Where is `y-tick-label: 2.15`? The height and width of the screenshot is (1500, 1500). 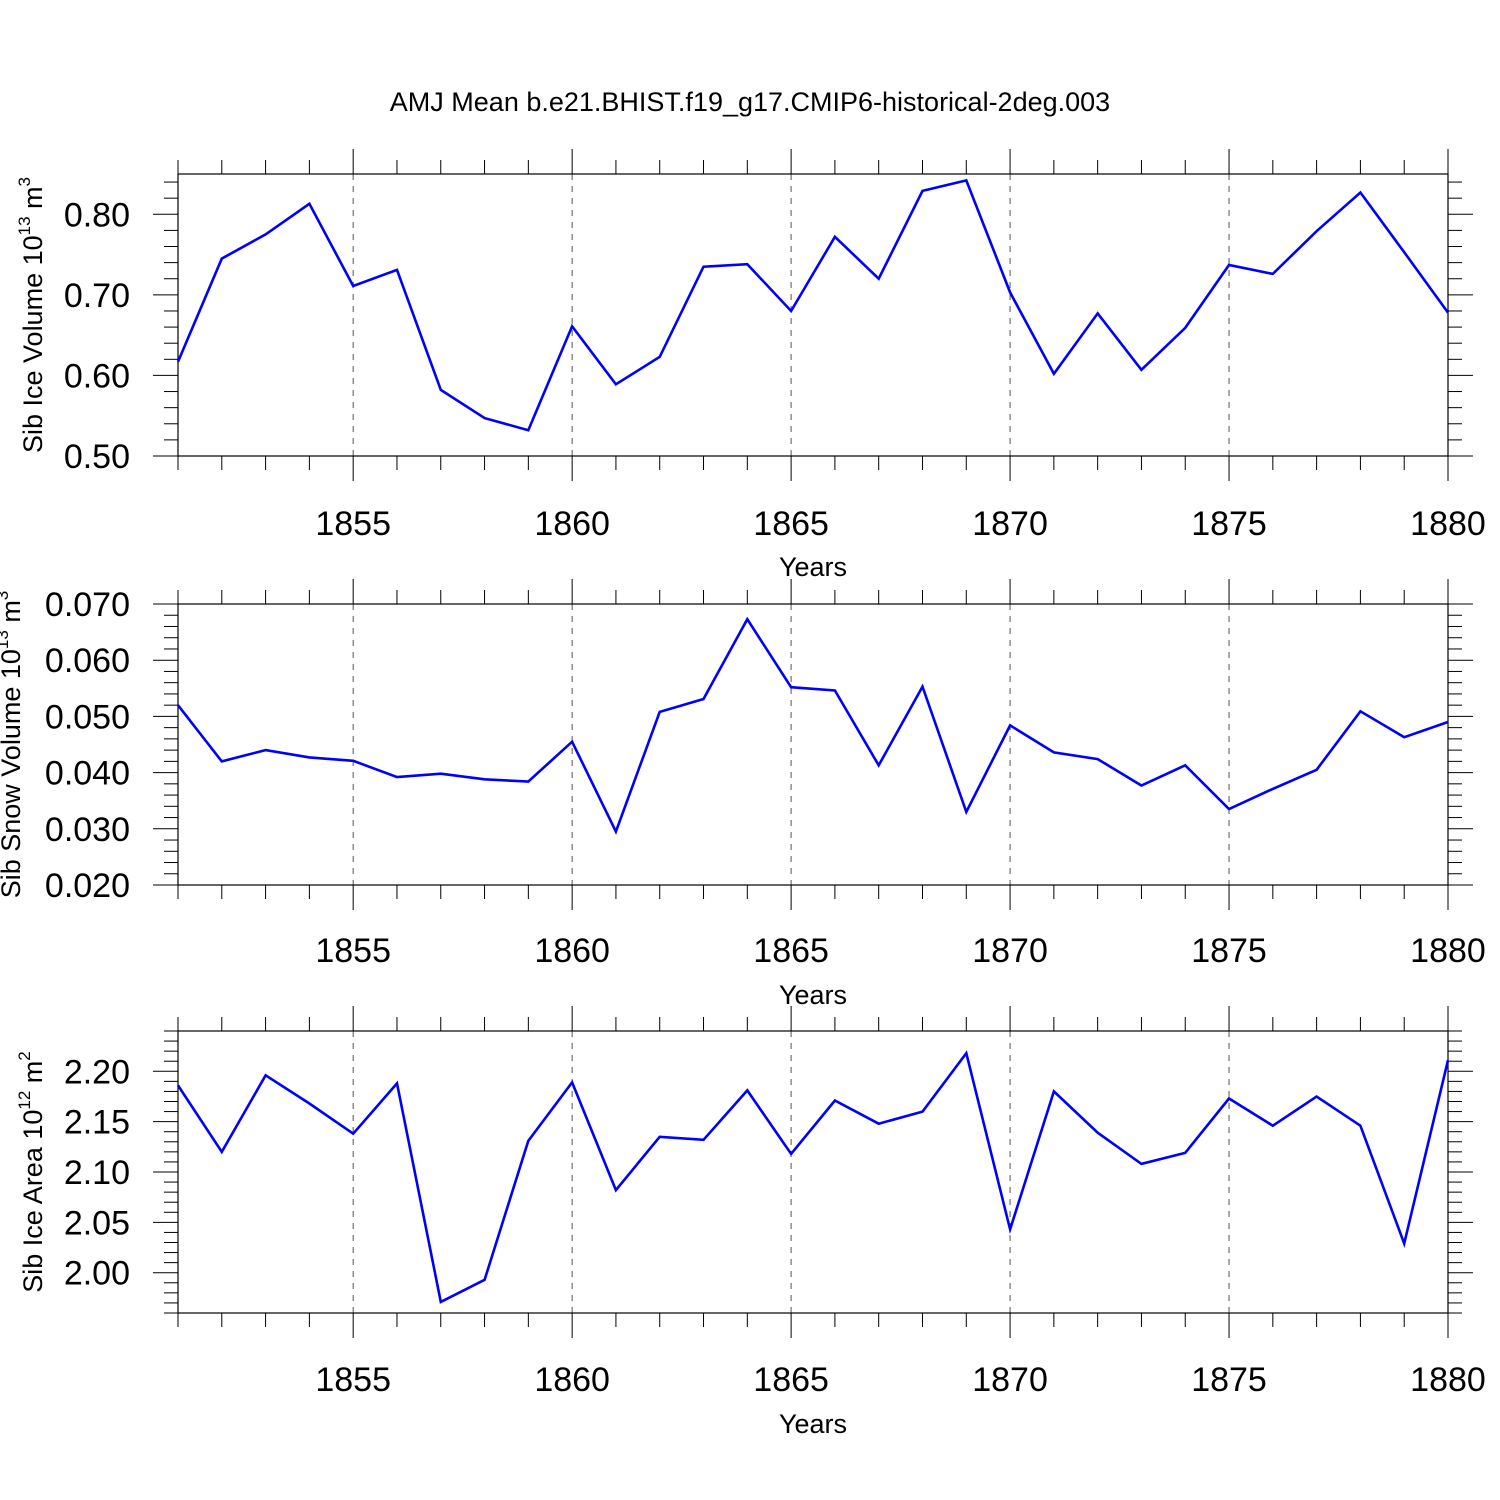 y-tick-label: 2.15 is located at coordinates (97, 1123).